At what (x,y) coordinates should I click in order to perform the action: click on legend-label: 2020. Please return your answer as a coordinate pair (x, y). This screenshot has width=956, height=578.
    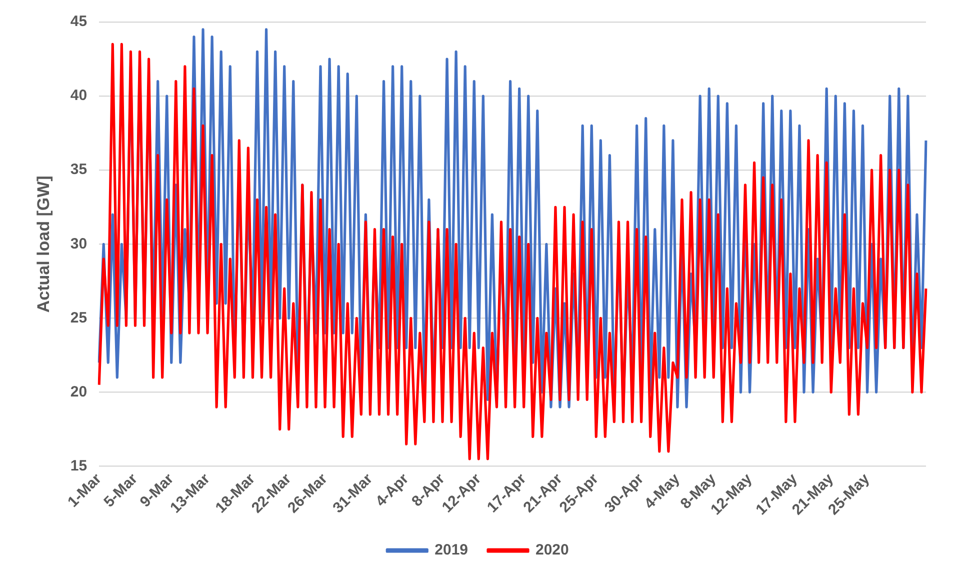
    Looking at the image, I should click on (552, 550).